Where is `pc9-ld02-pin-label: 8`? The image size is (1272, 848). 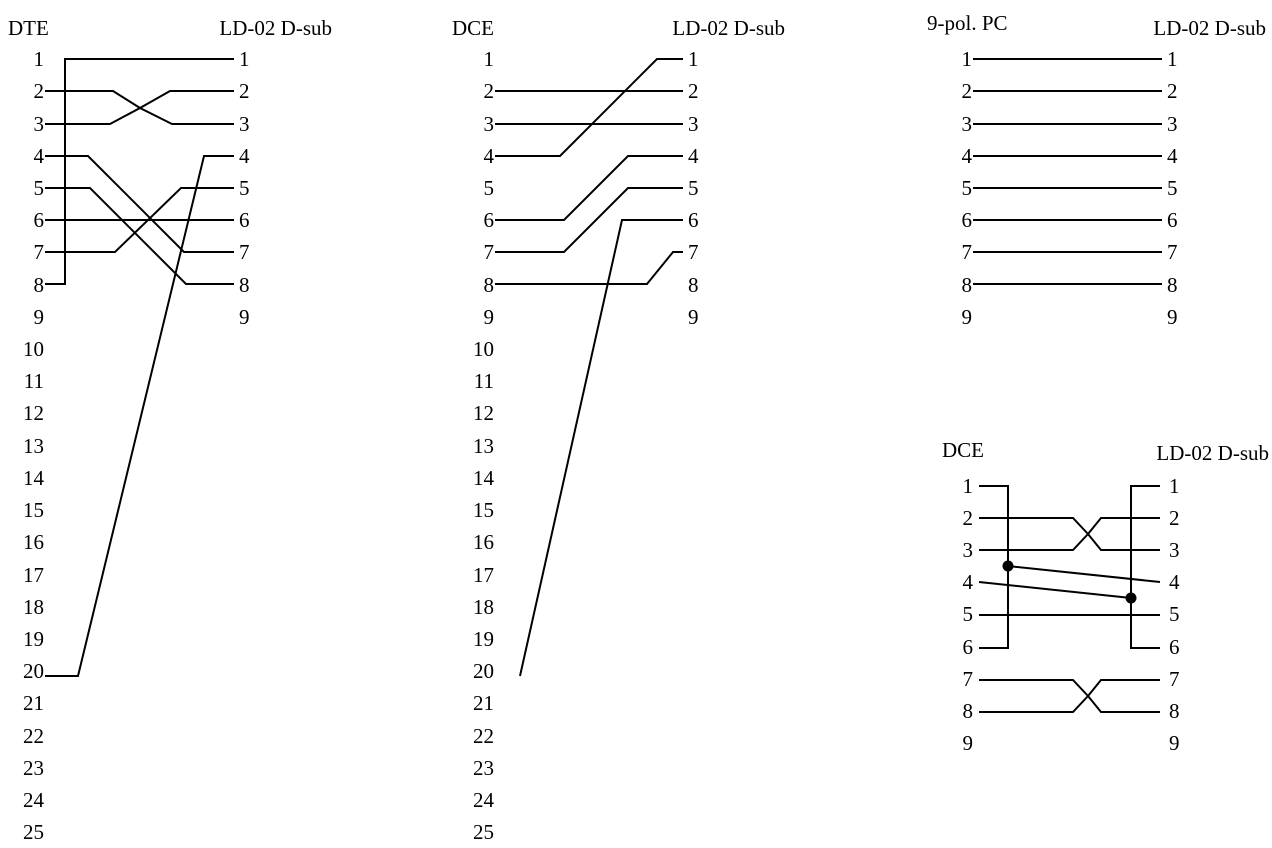
pc9-ld02-pin-label: 8 is located at coordinates (1172, 285).